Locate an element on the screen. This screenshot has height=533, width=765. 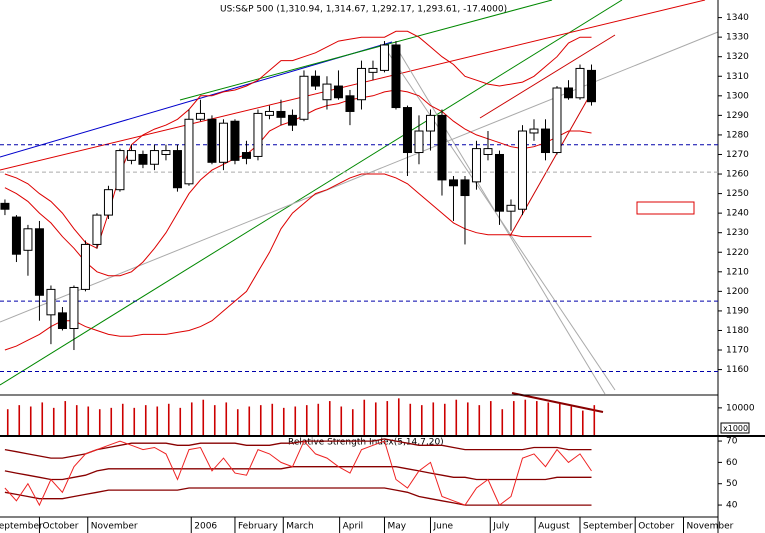
y-tick-label: 1290 is located at coordinates (737, 116).